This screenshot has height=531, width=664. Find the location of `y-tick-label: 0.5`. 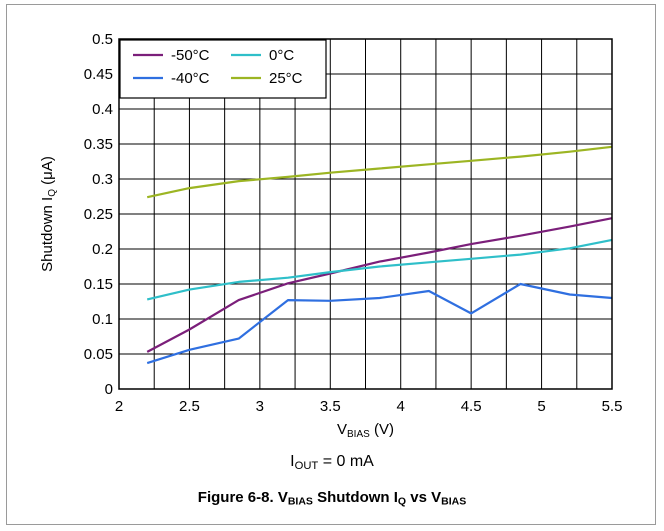

y-tick-label: 0.5 is located at coordinates (102, 39).